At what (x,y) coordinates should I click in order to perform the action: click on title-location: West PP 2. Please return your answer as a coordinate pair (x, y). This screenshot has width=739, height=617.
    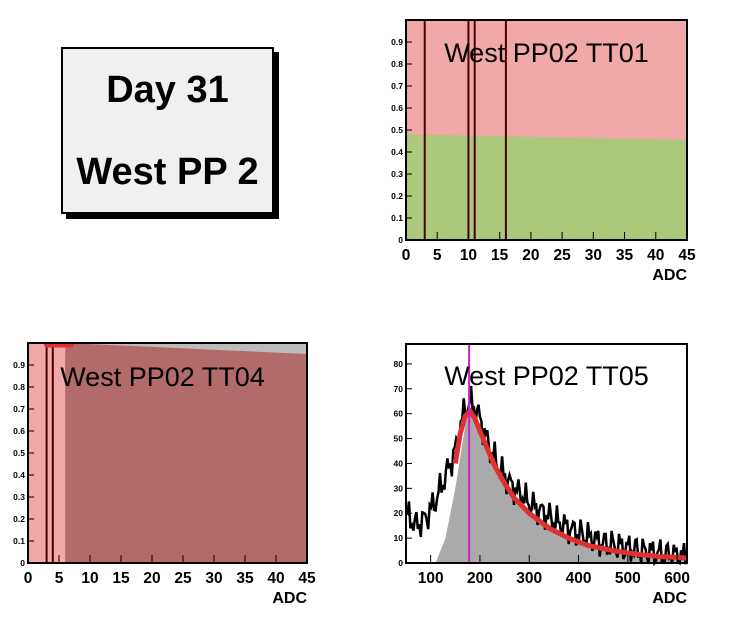
    Looking at the image, I should click on (167, 172).